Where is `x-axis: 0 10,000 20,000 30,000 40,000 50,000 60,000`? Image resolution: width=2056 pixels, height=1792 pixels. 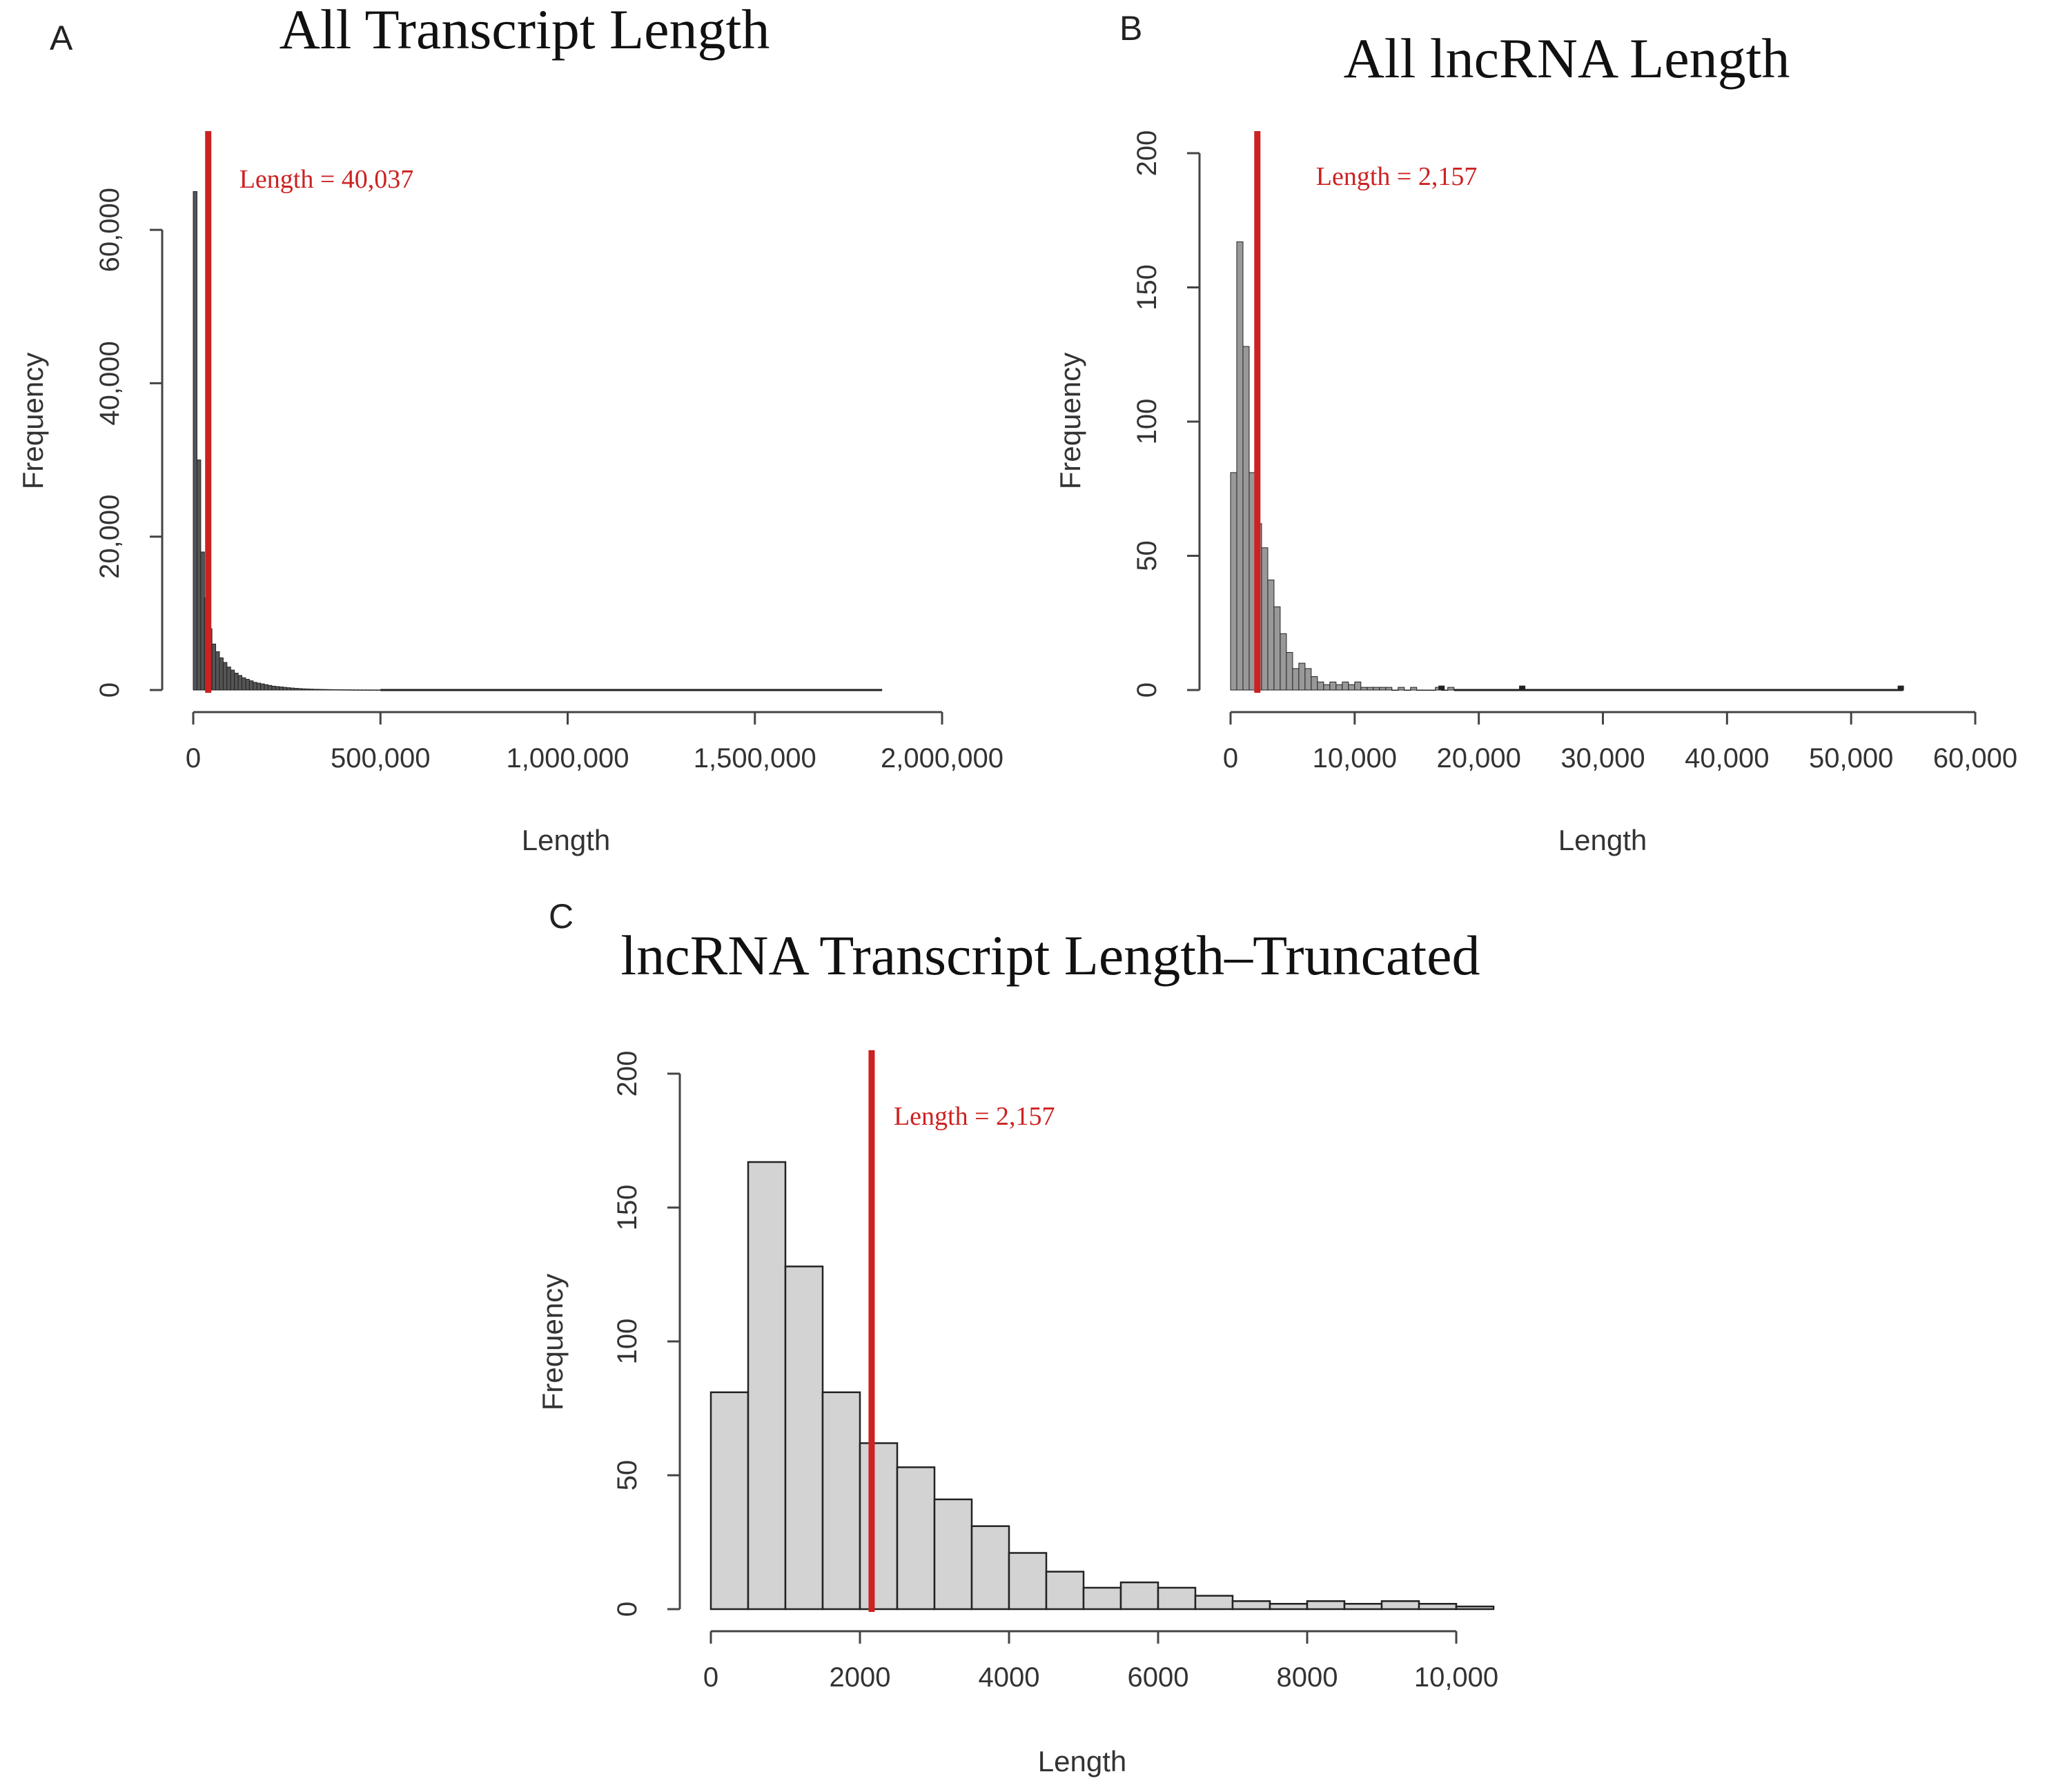 x-axis: 0 10,000 20,000 30,000 40,000 50,000 60,000 is located at coordinates (1620, 742).